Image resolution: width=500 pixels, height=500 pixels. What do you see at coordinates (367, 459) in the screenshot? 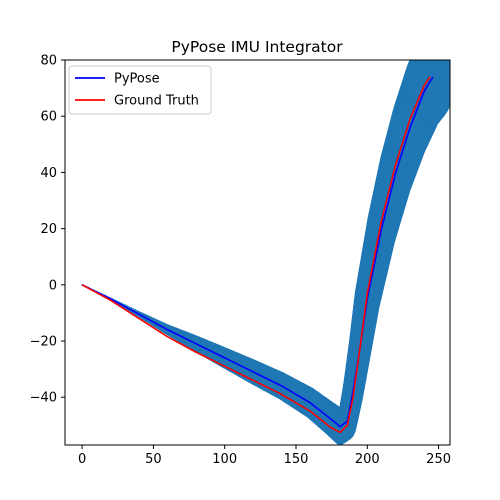
I see `x-tick-label: 200` at bounding box center [367, 459].